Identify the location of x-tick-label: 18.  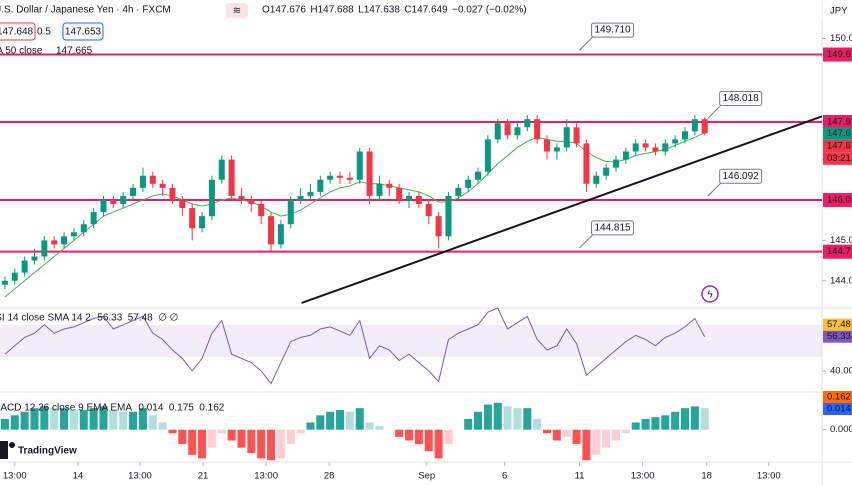
(706, 476).